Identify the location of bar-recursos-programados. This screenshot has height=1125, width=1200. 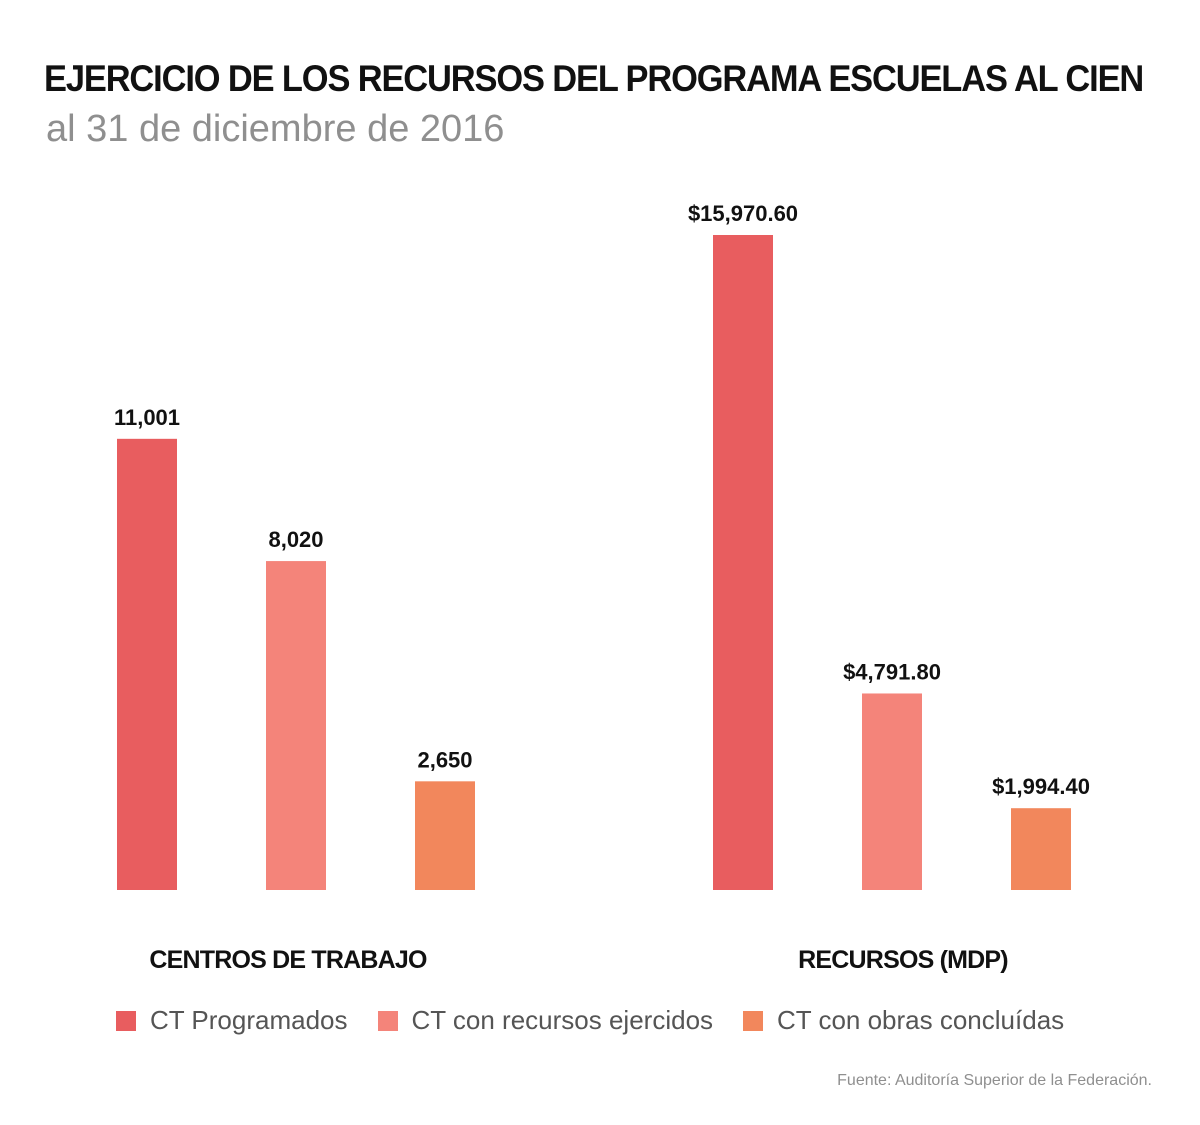
(743, 562).